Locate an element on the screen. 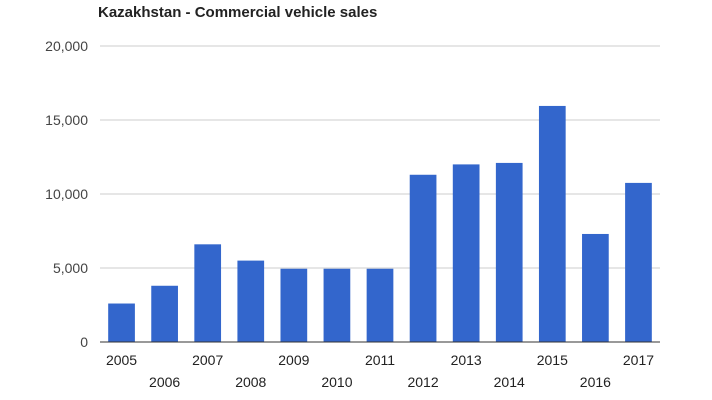 The height and width of the screenshot is (400, 712). x-tick-label: 2007 is located at coordinates (207, 360).